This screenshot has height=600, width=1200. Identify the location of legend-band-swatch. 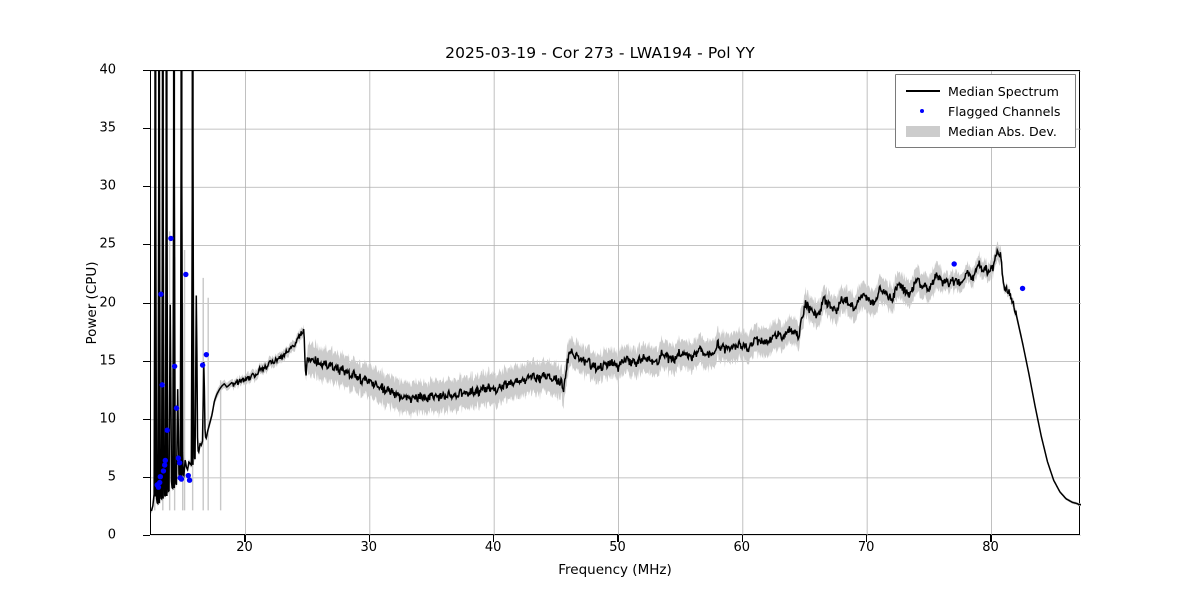
(923, 131).